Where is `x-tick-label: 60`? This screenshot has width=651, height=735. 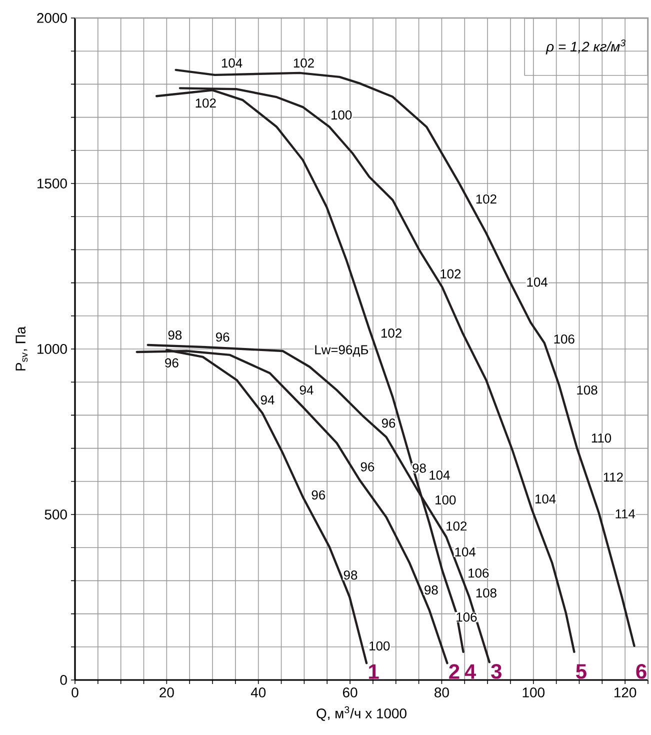 x-tick-label: 60 is located at coordinates (350, 693).